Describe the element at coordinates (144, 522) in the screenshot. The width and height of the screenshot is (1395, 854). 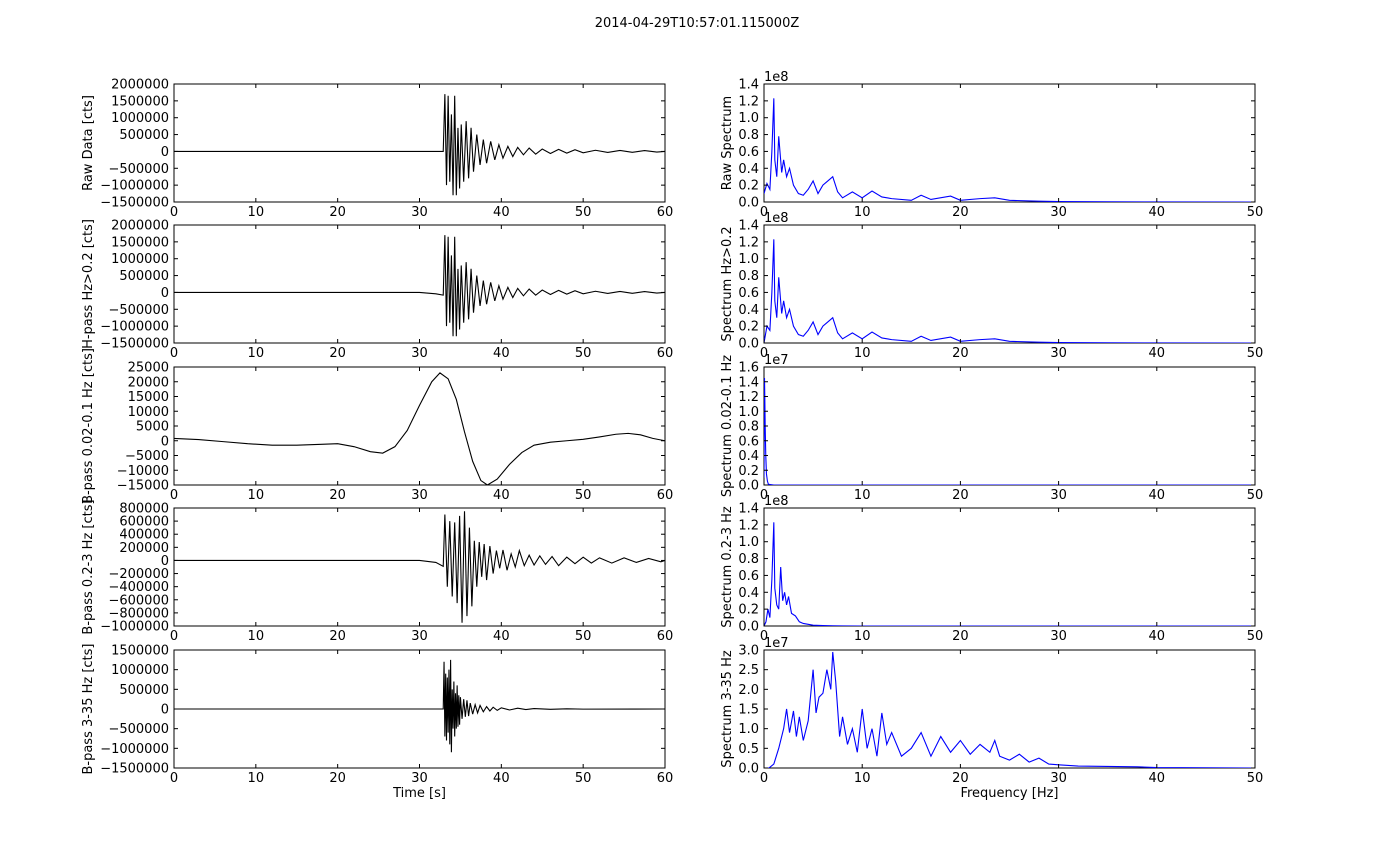
I see `y-tick-label: 600000` at that location.